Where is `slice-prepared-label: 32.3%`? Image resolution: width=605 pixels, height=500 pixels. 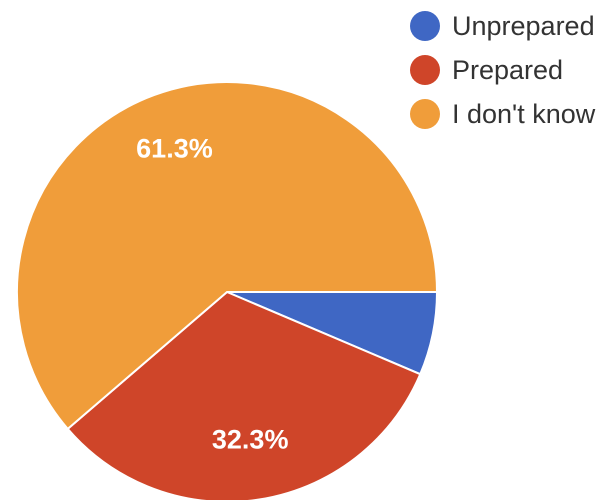 slice-prepared-label: 32.3% is located at coordinates (250, 440).